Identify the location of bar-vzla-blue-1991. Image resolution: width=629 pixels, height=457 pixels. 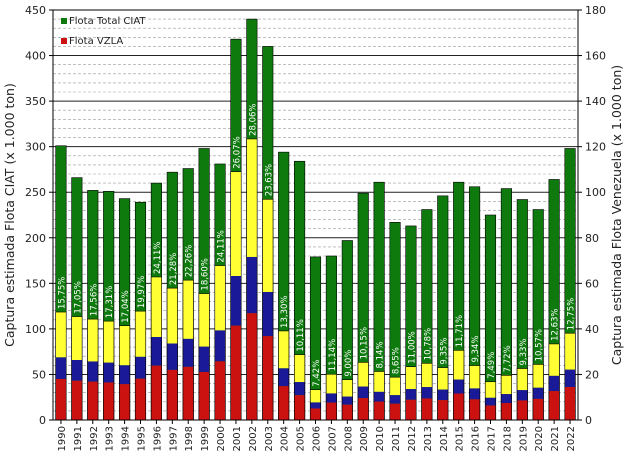
(77, 370).